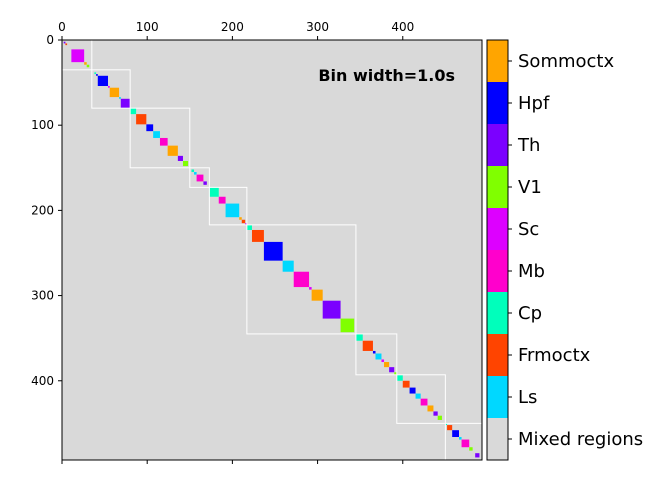  I want to click on y-tick-label: 400, so click(42, 381).